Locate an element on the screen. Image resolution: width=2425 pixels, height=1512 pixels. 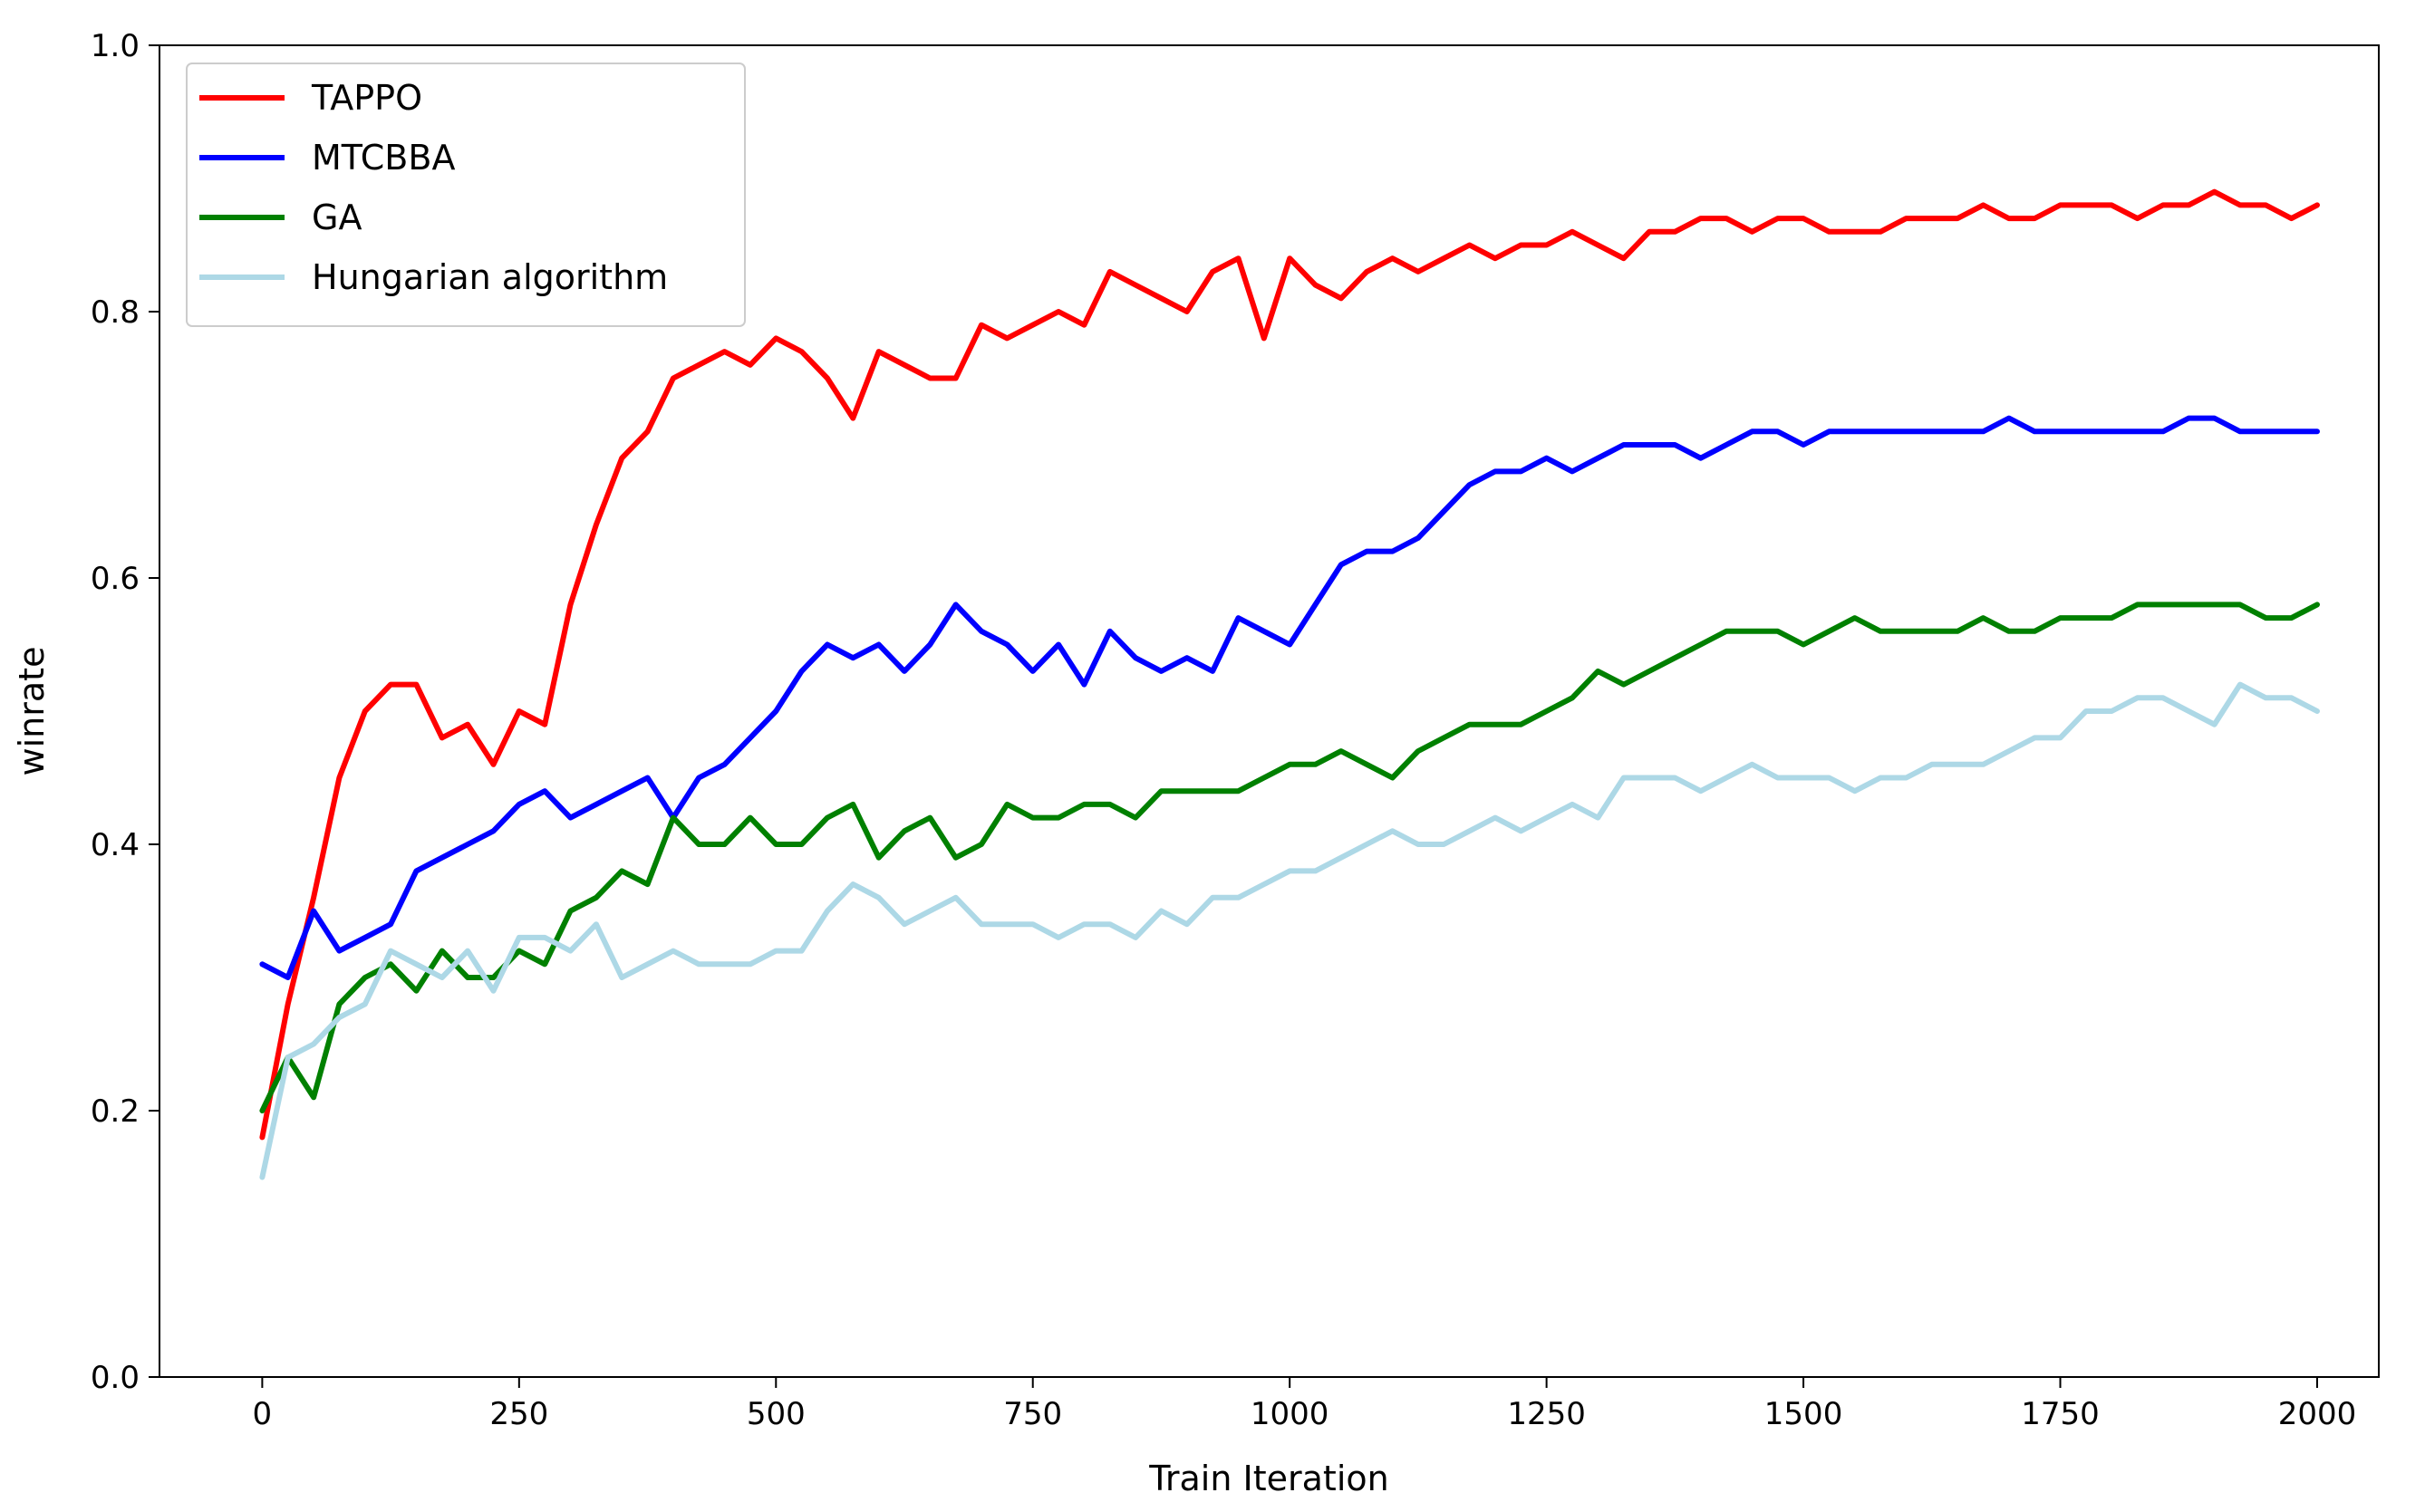
x-tick-label: 1500 is located at coordinates (1803, 1414).